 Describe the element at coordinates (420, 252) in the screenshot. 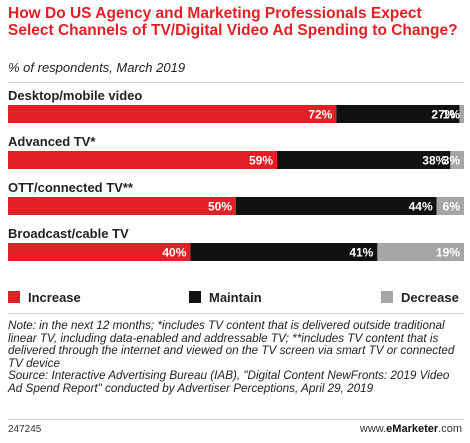

I see `bar-broadcast-cable-tv-decrease` at that location.